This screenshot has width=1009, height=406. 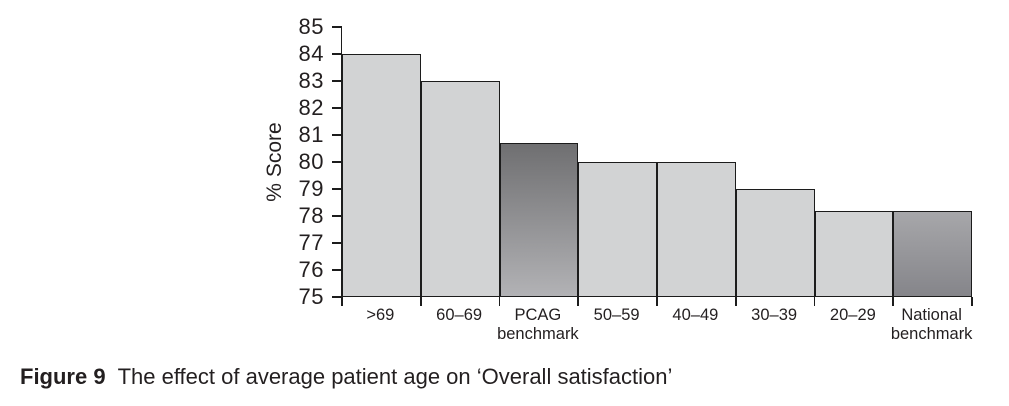 What do you see at coordinates (774, 315) in the screenshot?
I see `x-tick-label: 30–39` at bounding box center [774, 315].